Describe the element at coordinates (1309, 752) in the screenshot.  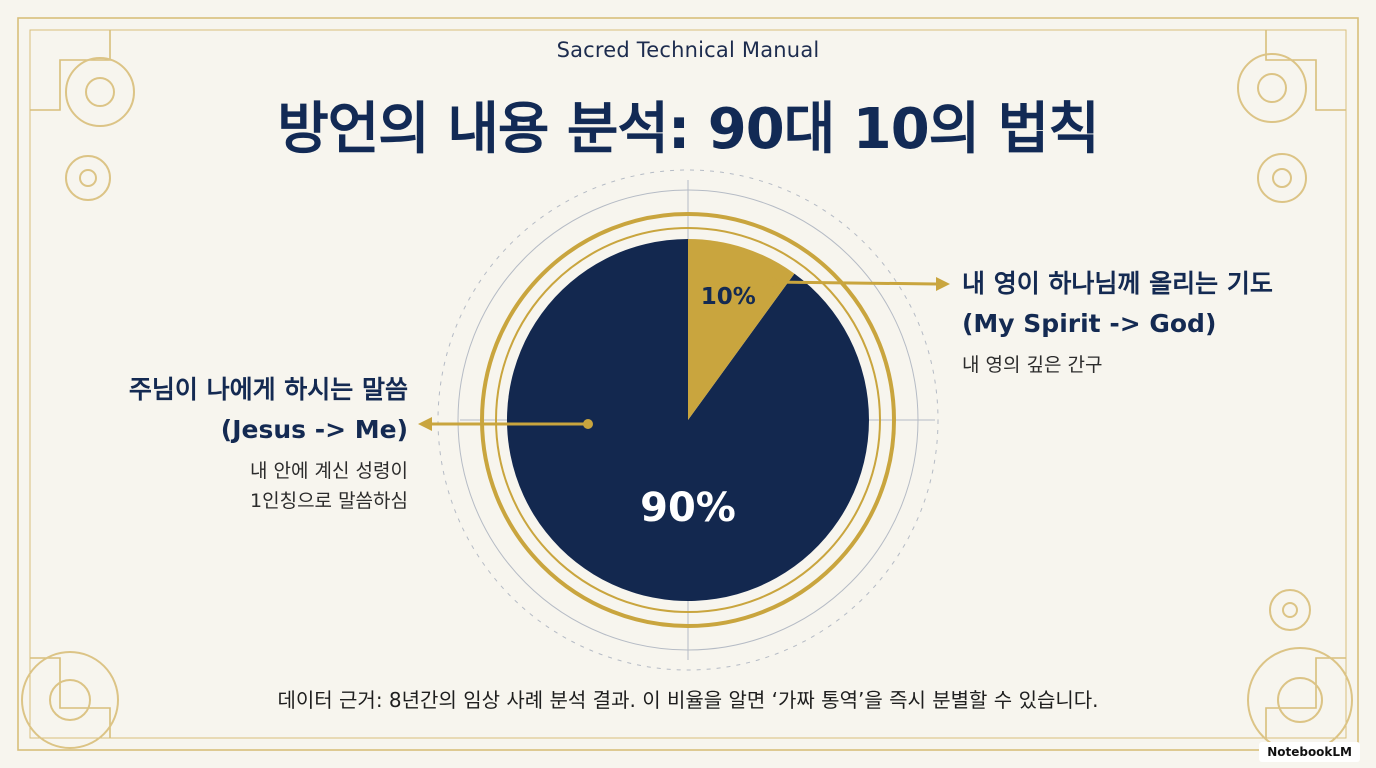
I see `brand-badge: NotebookLM` at that location.